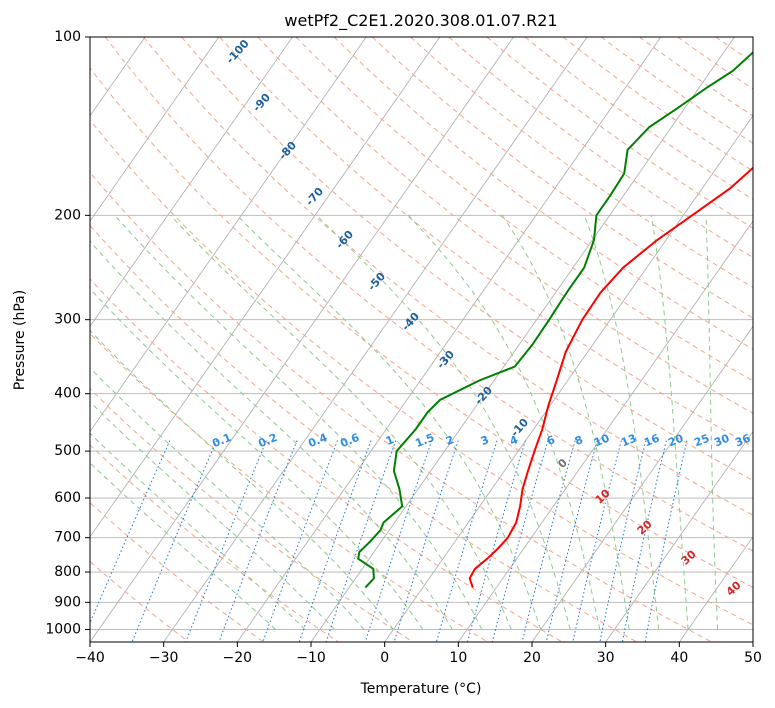  I want to click on mixing-ratio-label: 8, so click(579, 440).